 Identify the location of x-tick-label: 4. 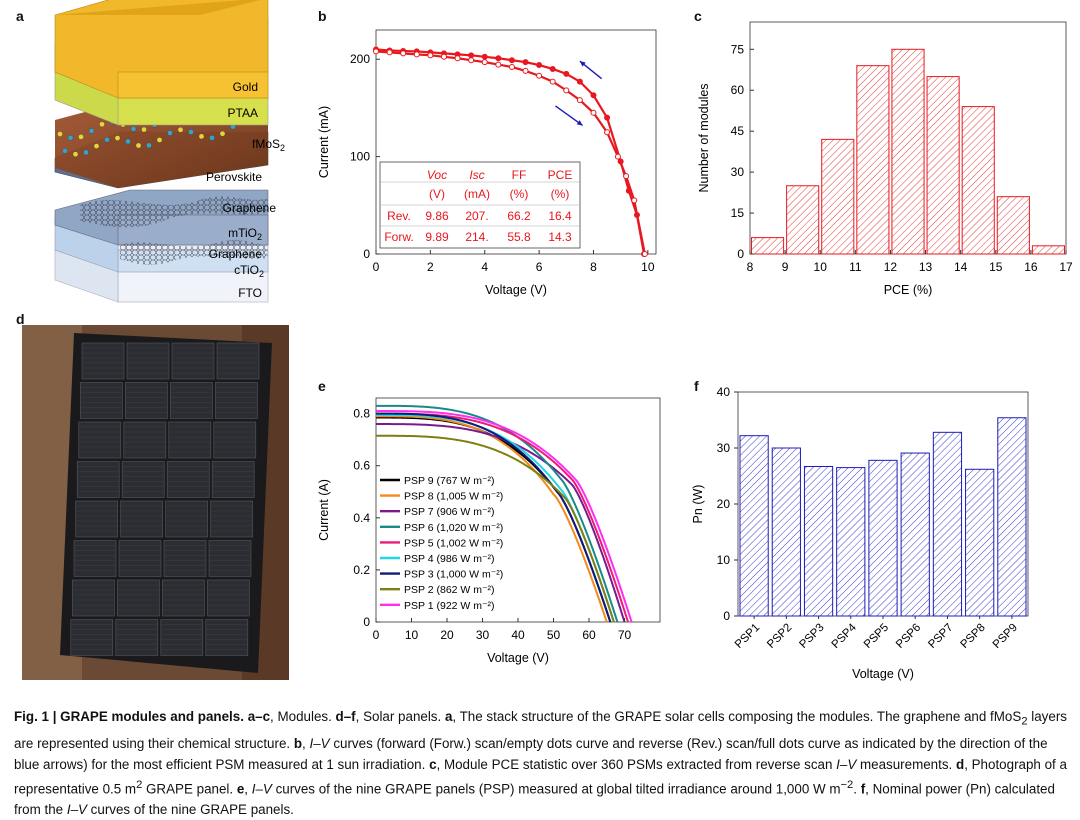
(484, 267).